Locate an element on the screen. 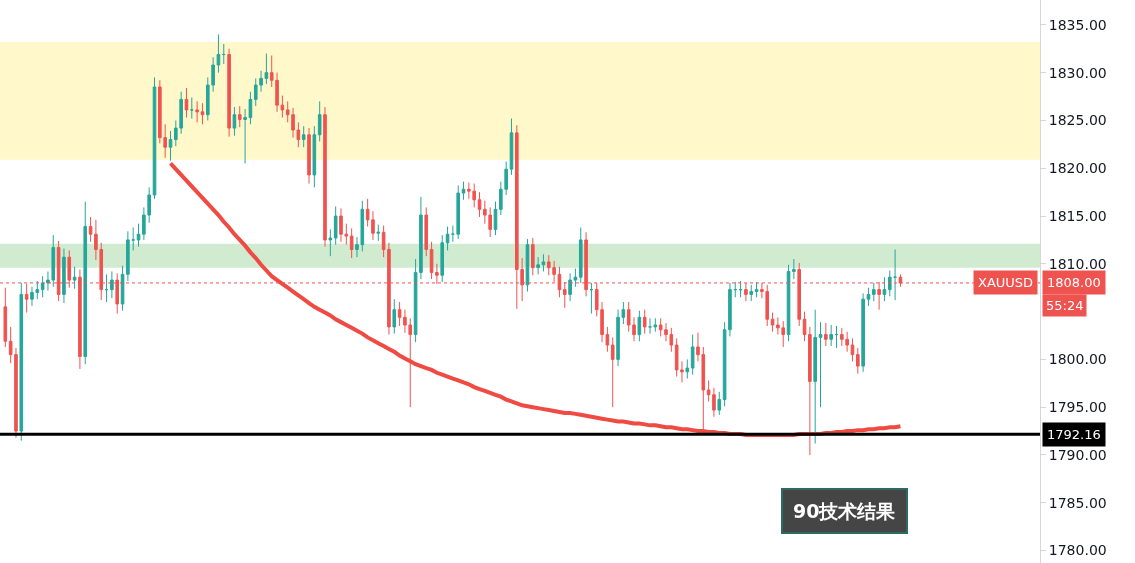  text: XAUUSD is located at coordinates (1006, 282).